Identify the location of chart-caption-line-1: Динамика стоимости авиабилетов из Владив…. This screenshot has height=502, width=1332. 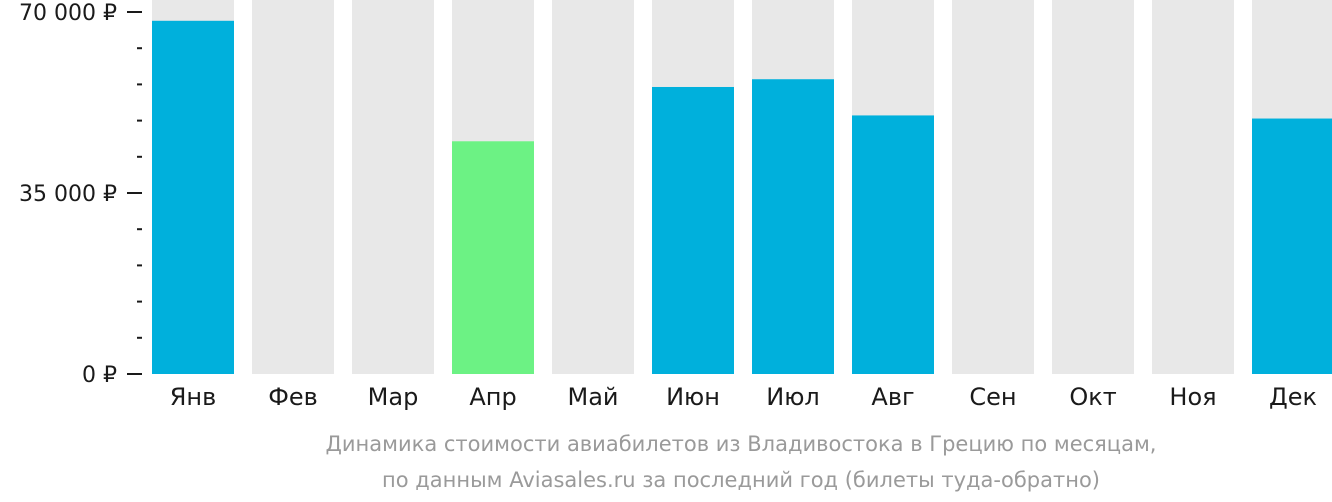
(741, 444).